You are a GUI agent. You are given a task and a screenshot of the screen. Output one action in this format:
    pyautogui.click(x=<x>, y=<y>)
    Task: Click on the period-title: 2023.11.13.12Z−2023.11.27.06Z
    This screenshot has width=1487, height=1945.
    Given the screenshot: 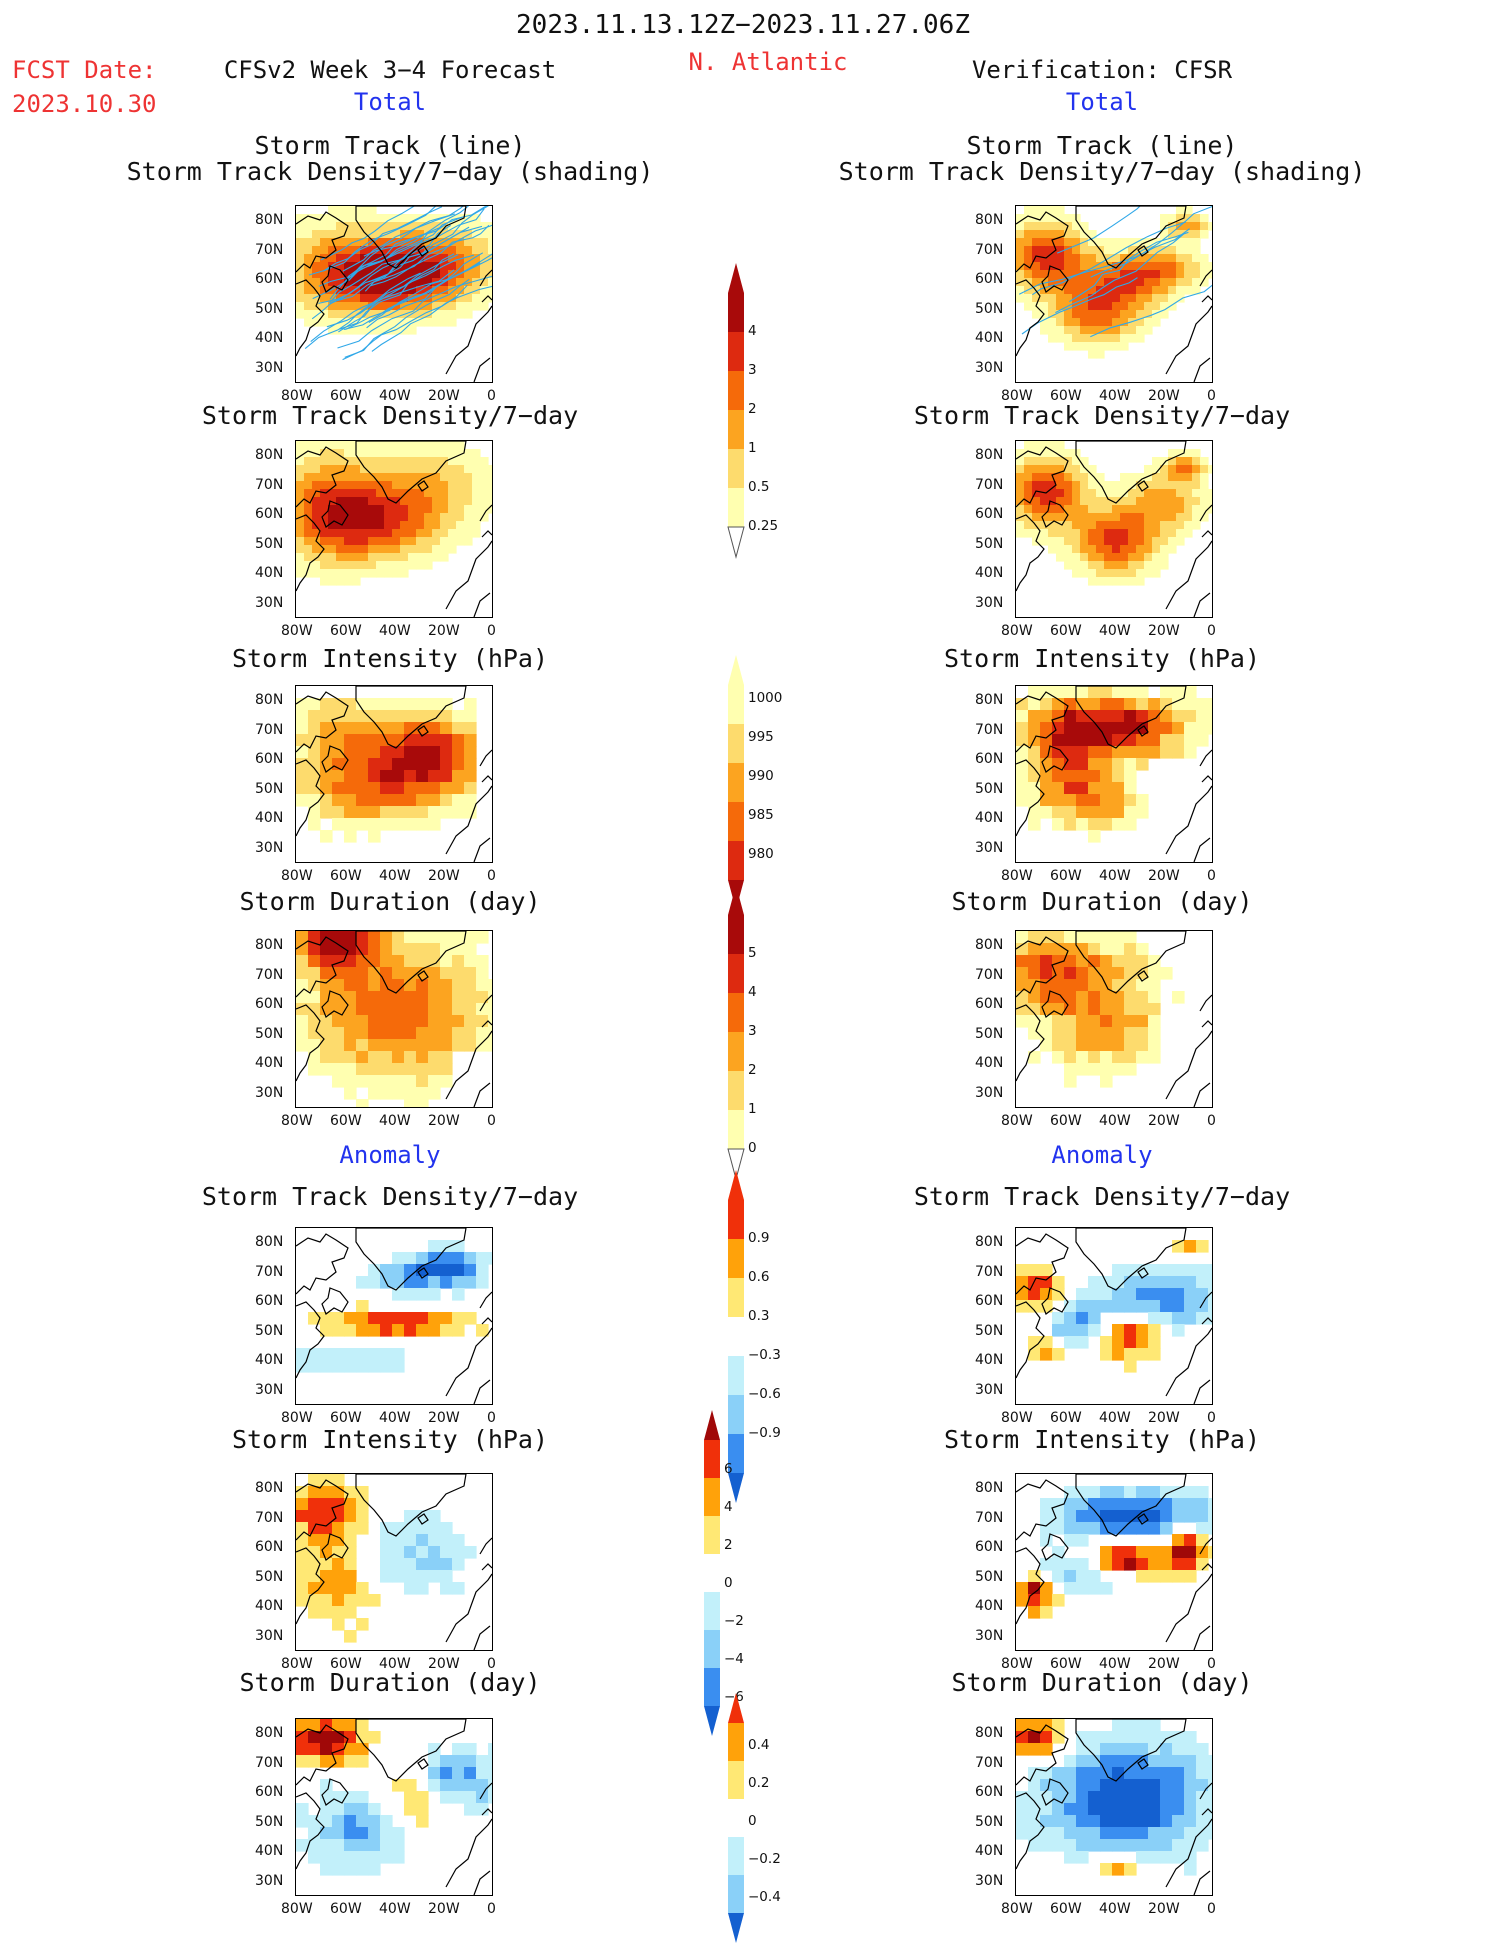 What is the action you would take?
    pyautogui.click(x=743, y=25)
    